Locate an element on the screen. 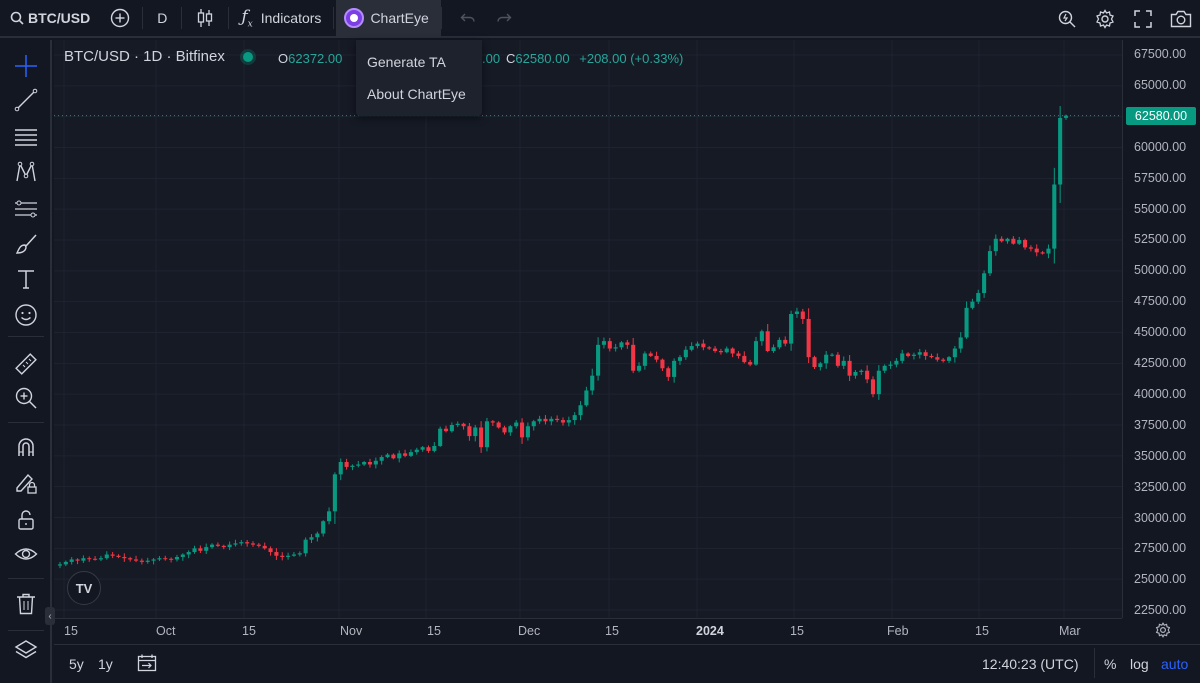  fullscreen-button is located at coordinates (1143, 19).